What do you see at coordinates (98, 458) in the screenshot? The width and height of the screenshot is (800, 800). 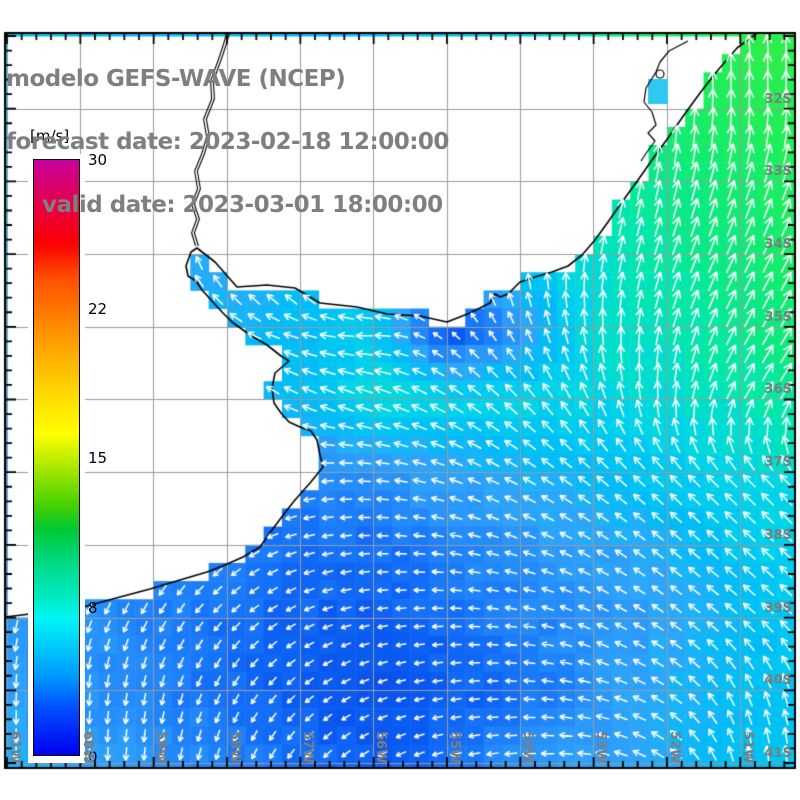 I see `colorbar-tick-label: 15` at bounding box center [98, 458].